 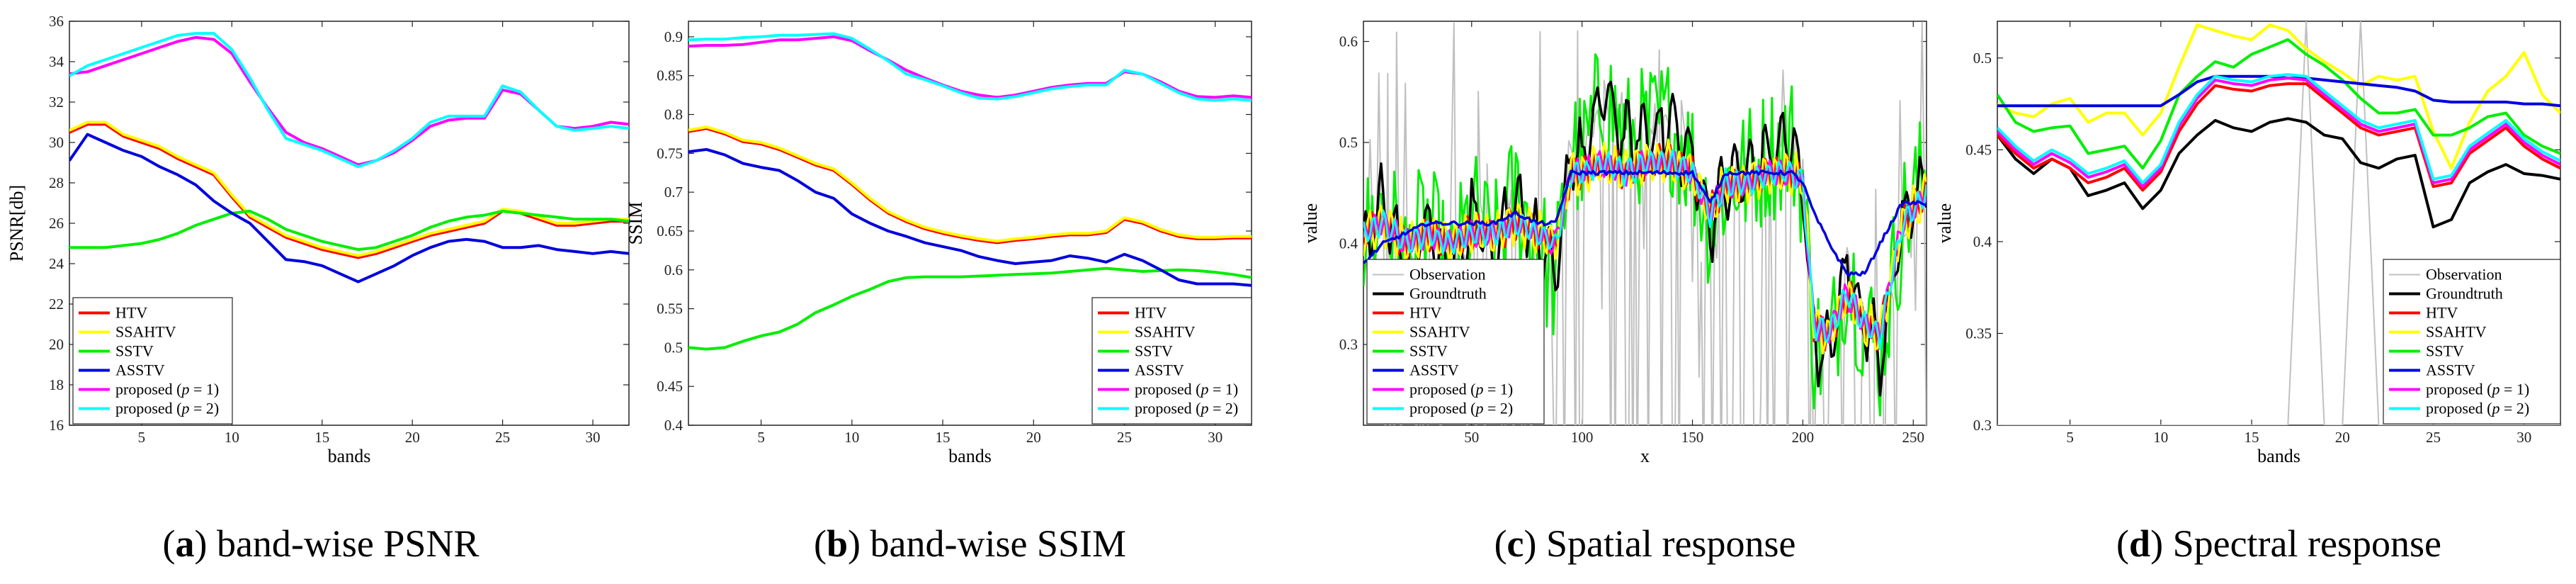 What do you see at coordinates (1471, 438) in the screenshot?
I see `x-tick-label: 50` at bounding box center [1471, 438].